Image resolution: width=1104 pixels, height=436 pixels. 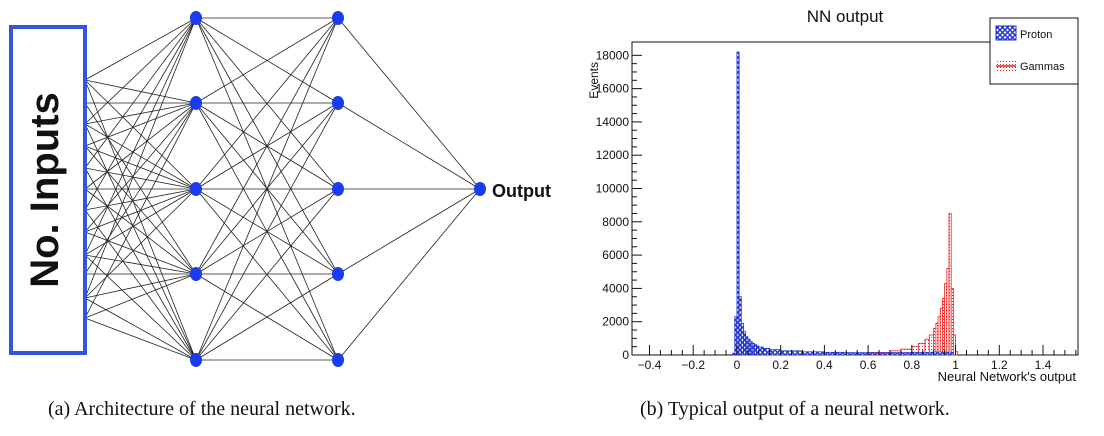 What do you see at coordinates (613, 89) in the screenshot?
I see `y-tick-label: 16000` at bounding box center [613, 89].